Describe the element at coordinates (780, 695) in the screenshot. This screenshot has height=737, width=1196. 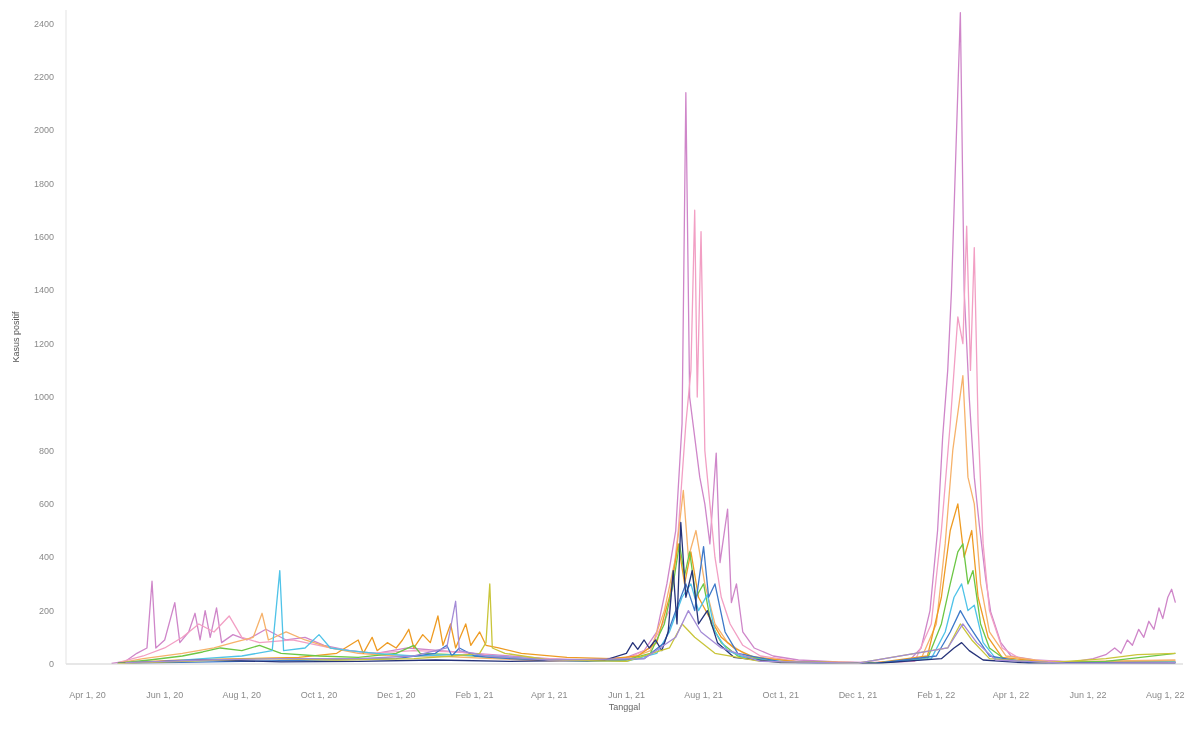
I see `x-tick-label: Oct 1, 21` at that location.